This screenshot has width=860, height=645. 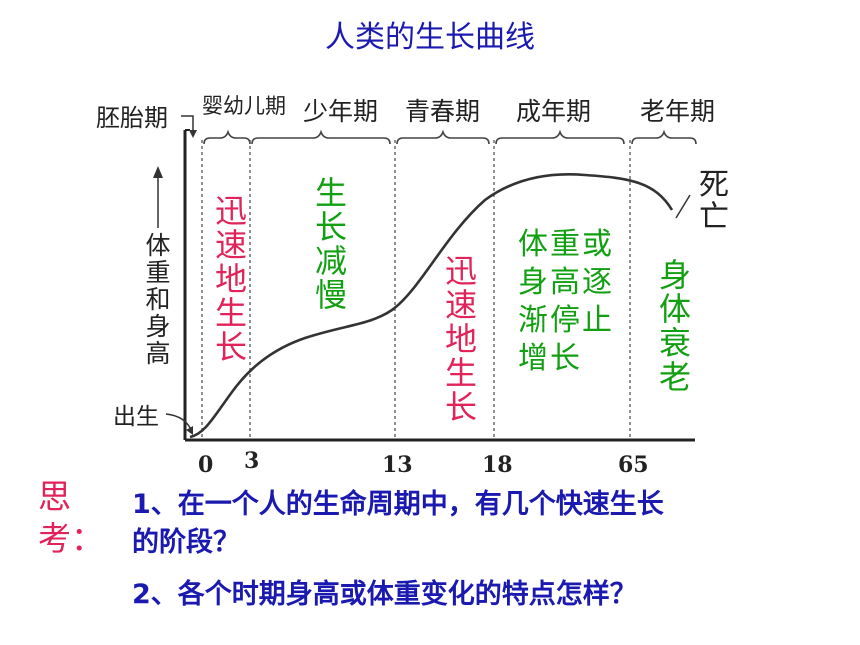 What do you see at coordinates (329, 244) in the screenshot?
I see `slow-growth-label: 生长减慢` at bounding box center [329, 244].